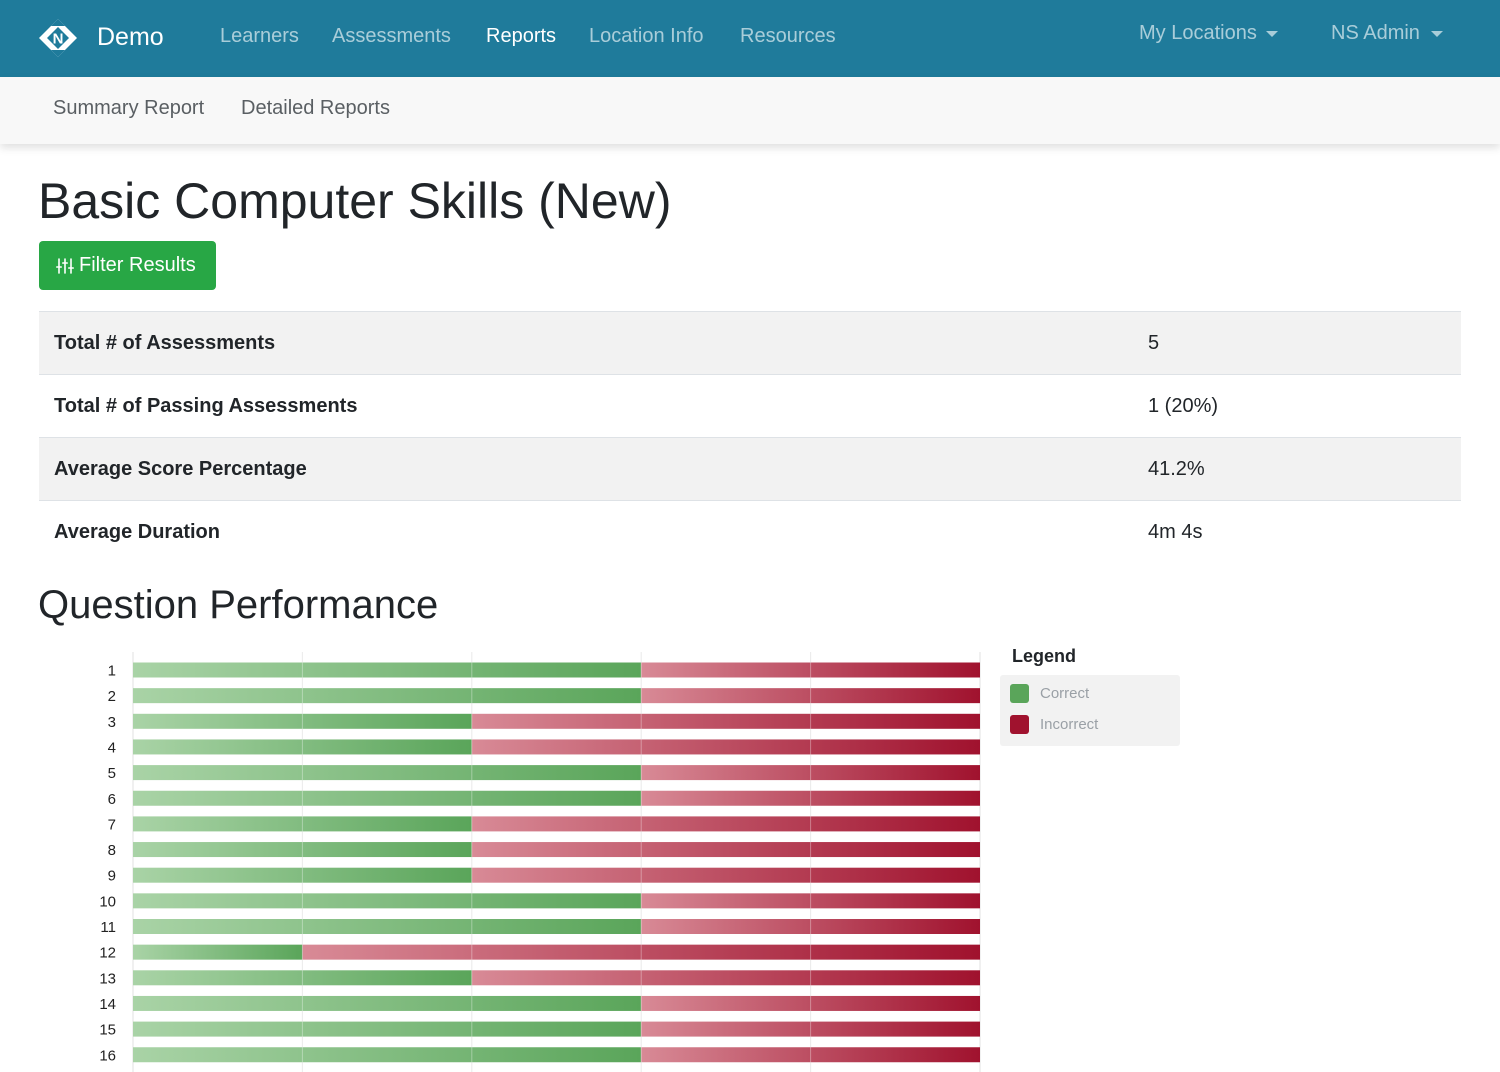  Describe the element at coordinates (750, 110) in the screenshot. I see `report-subnav: Summary Report Detailed Reports` at that location.